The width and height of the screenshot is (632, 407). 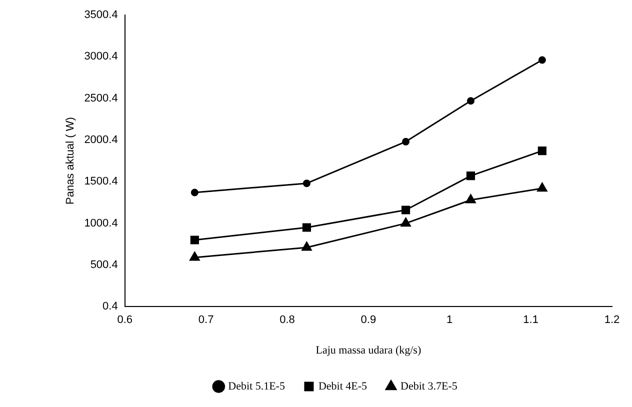 What do you see at coordinates (101, 56) in the screenshot?
I see `y-tick-label: 3000.4` at bounding box center [101, 56].